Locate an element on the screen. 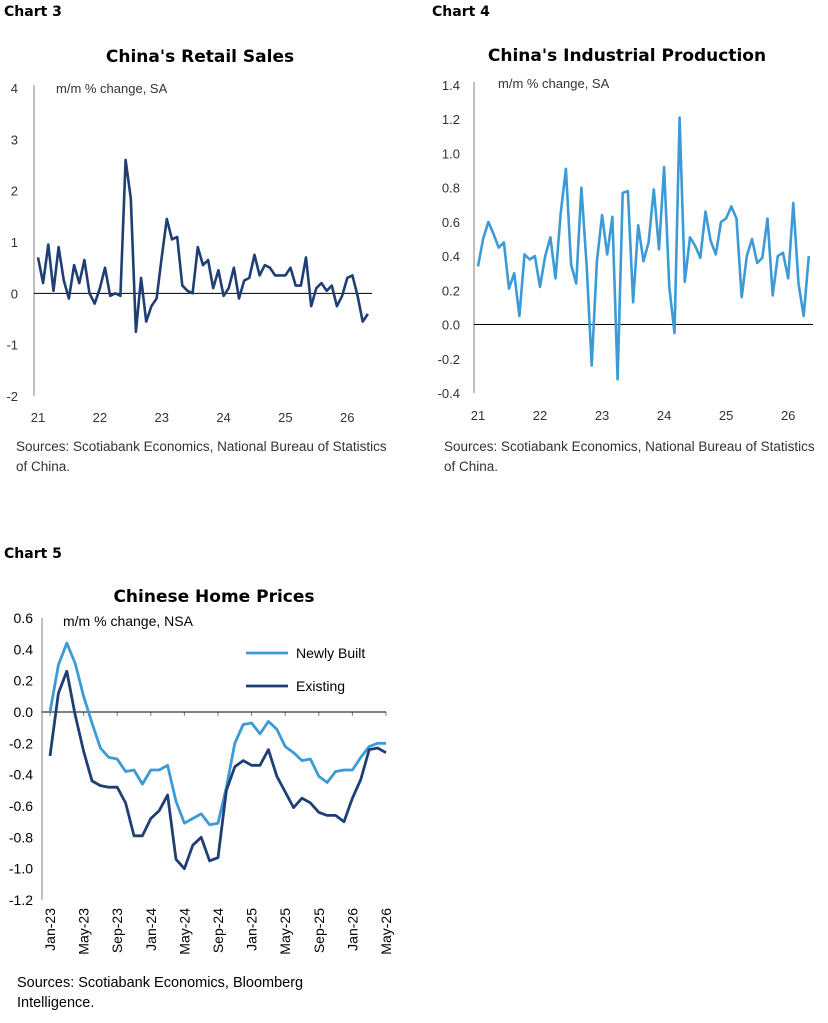  series-line-existing is located at coordinates (217, 770).